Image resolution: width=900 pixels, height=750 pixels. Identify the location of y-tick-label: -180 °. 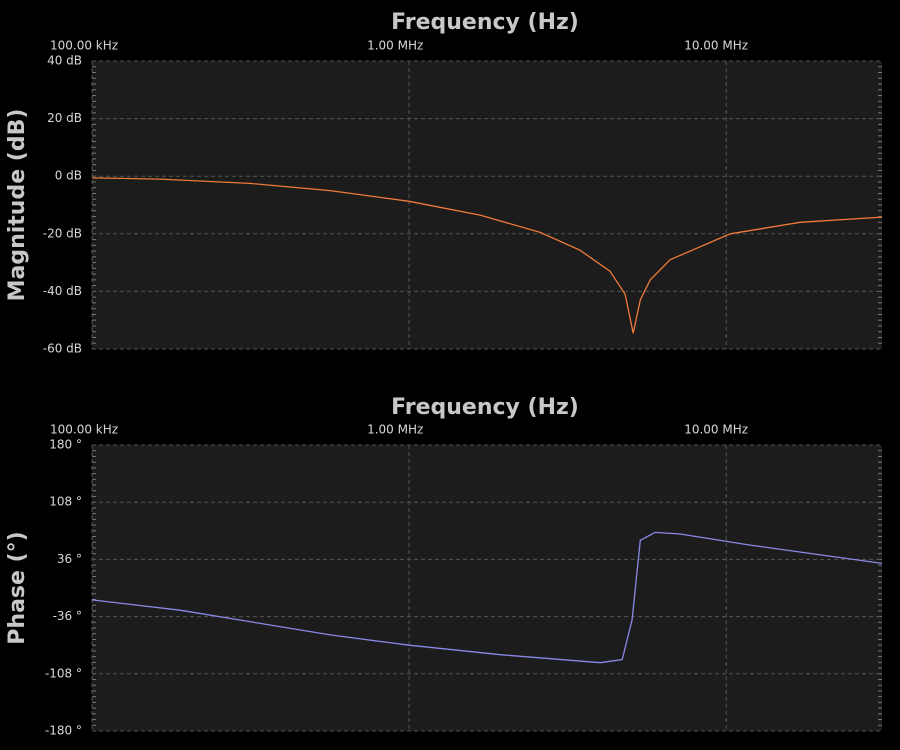
(63, 731).